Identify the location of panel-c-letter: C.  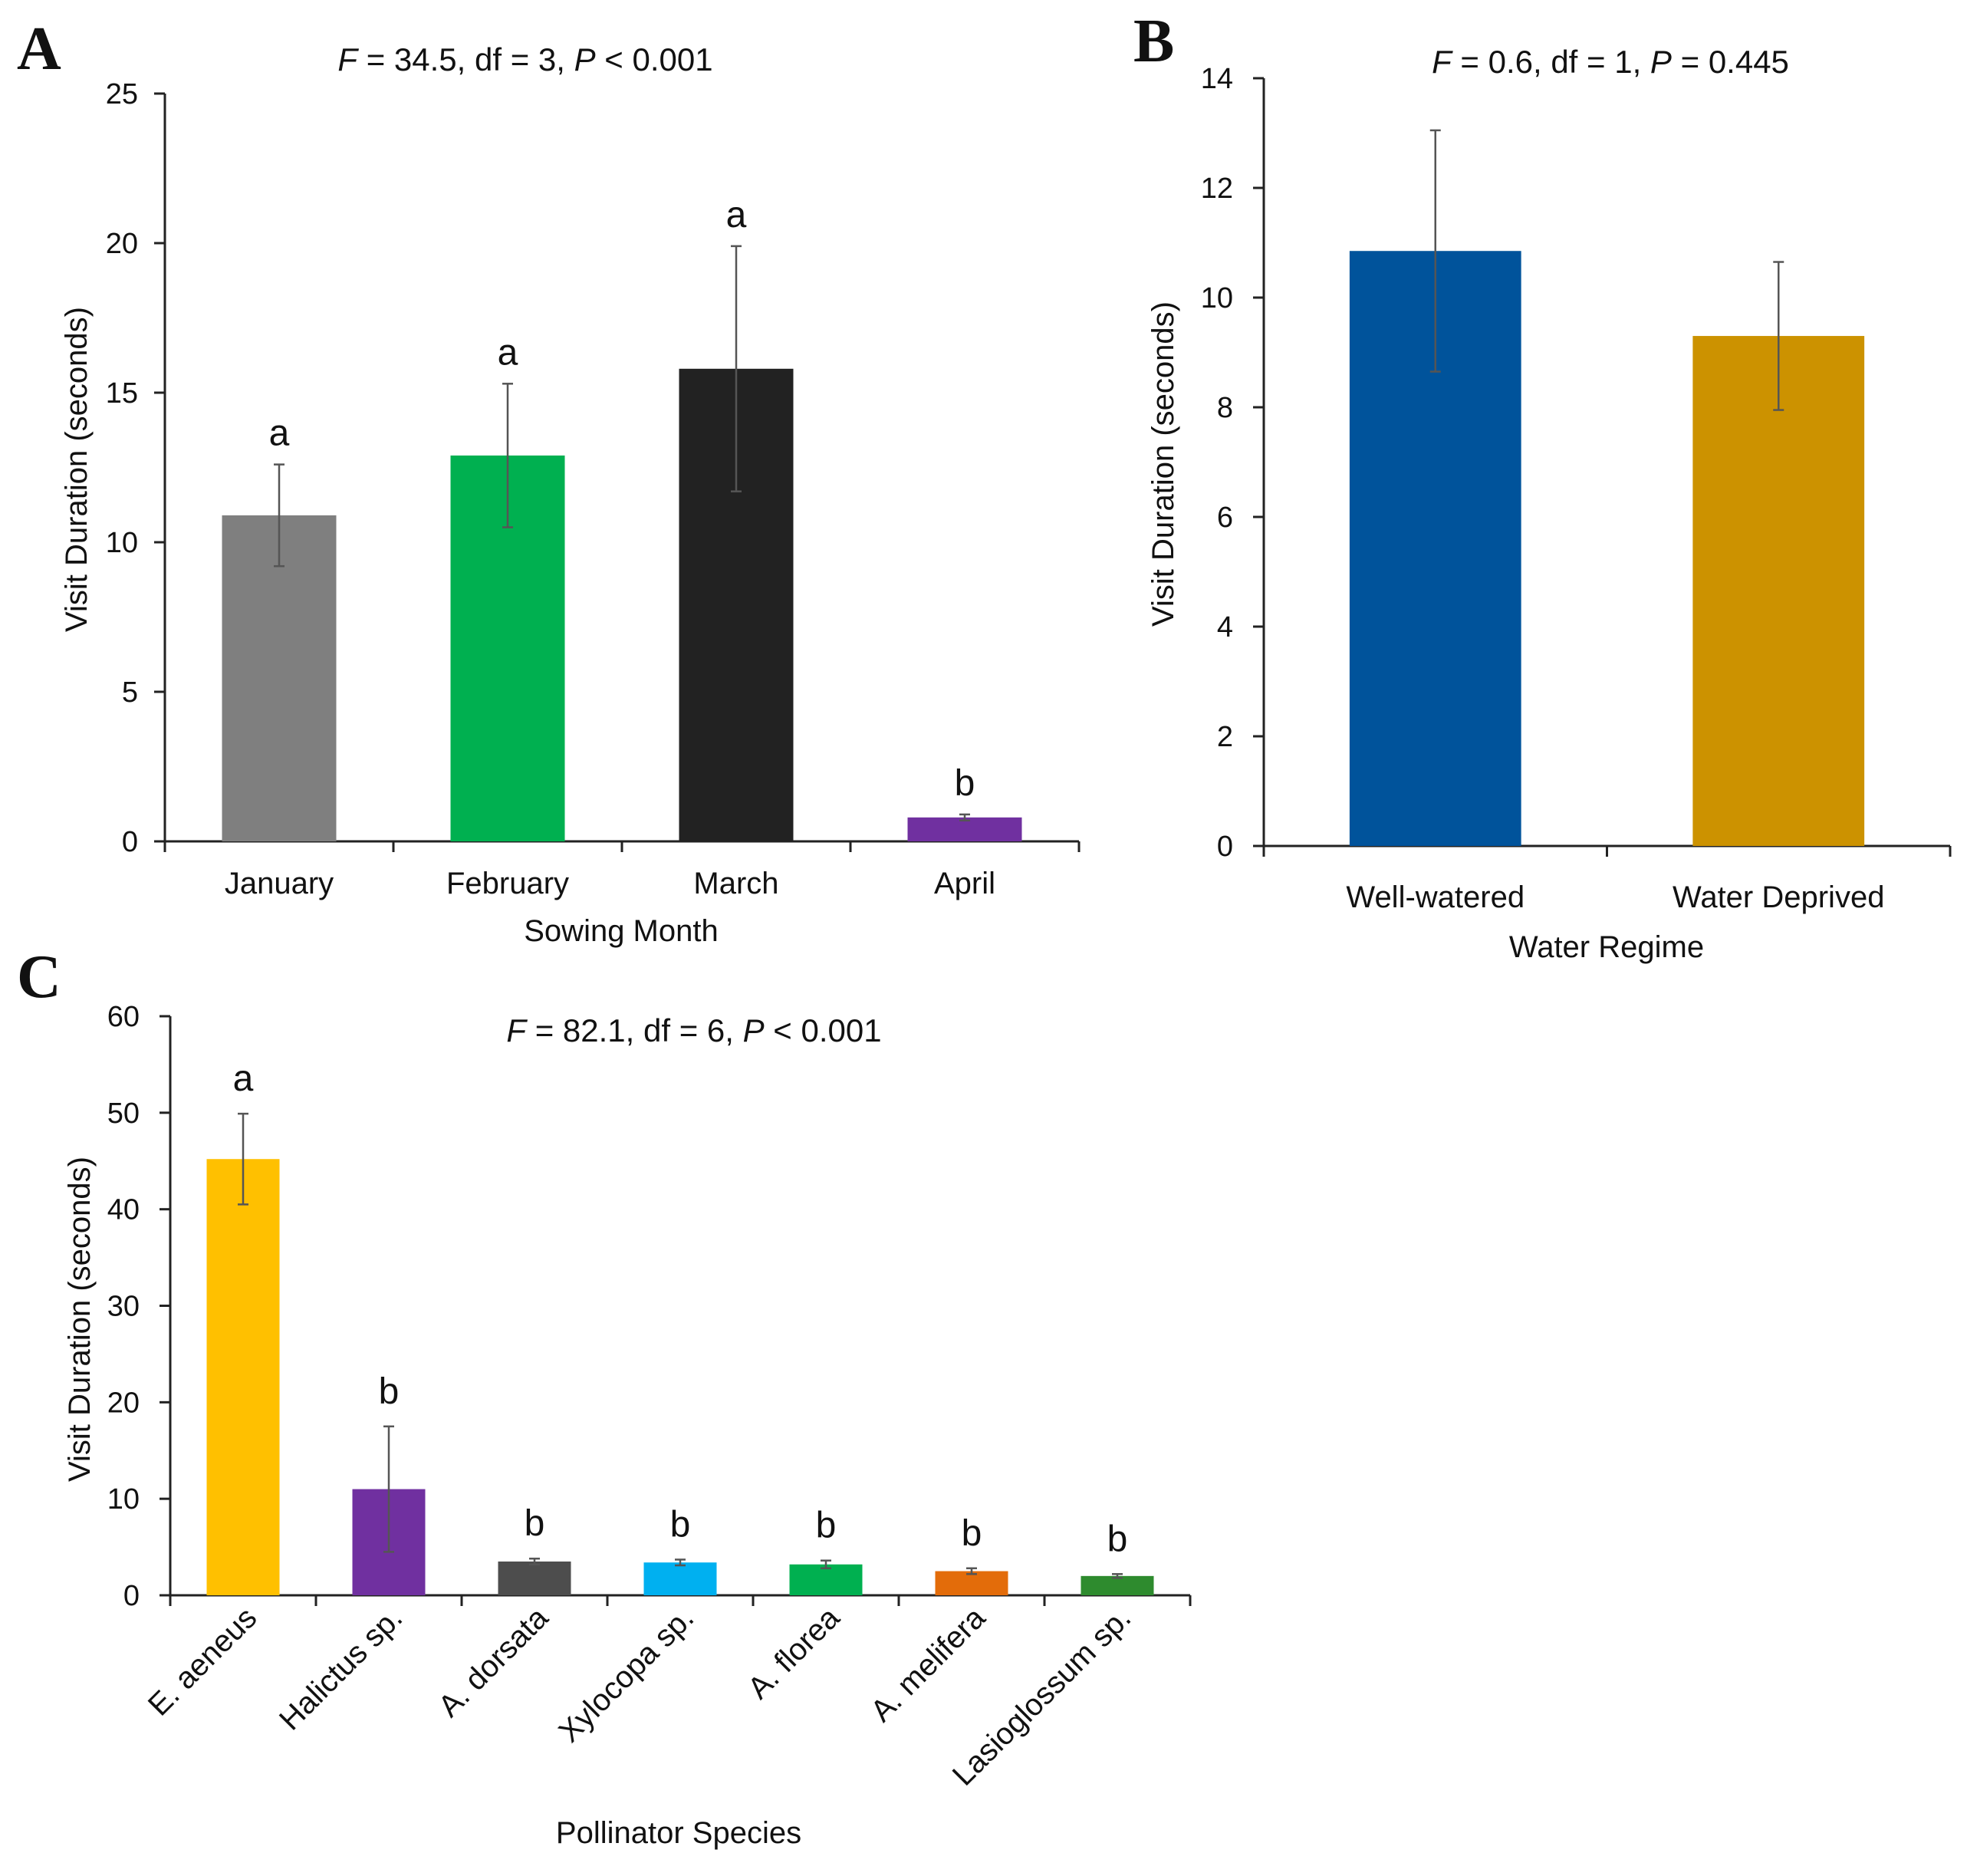
(39, 977).